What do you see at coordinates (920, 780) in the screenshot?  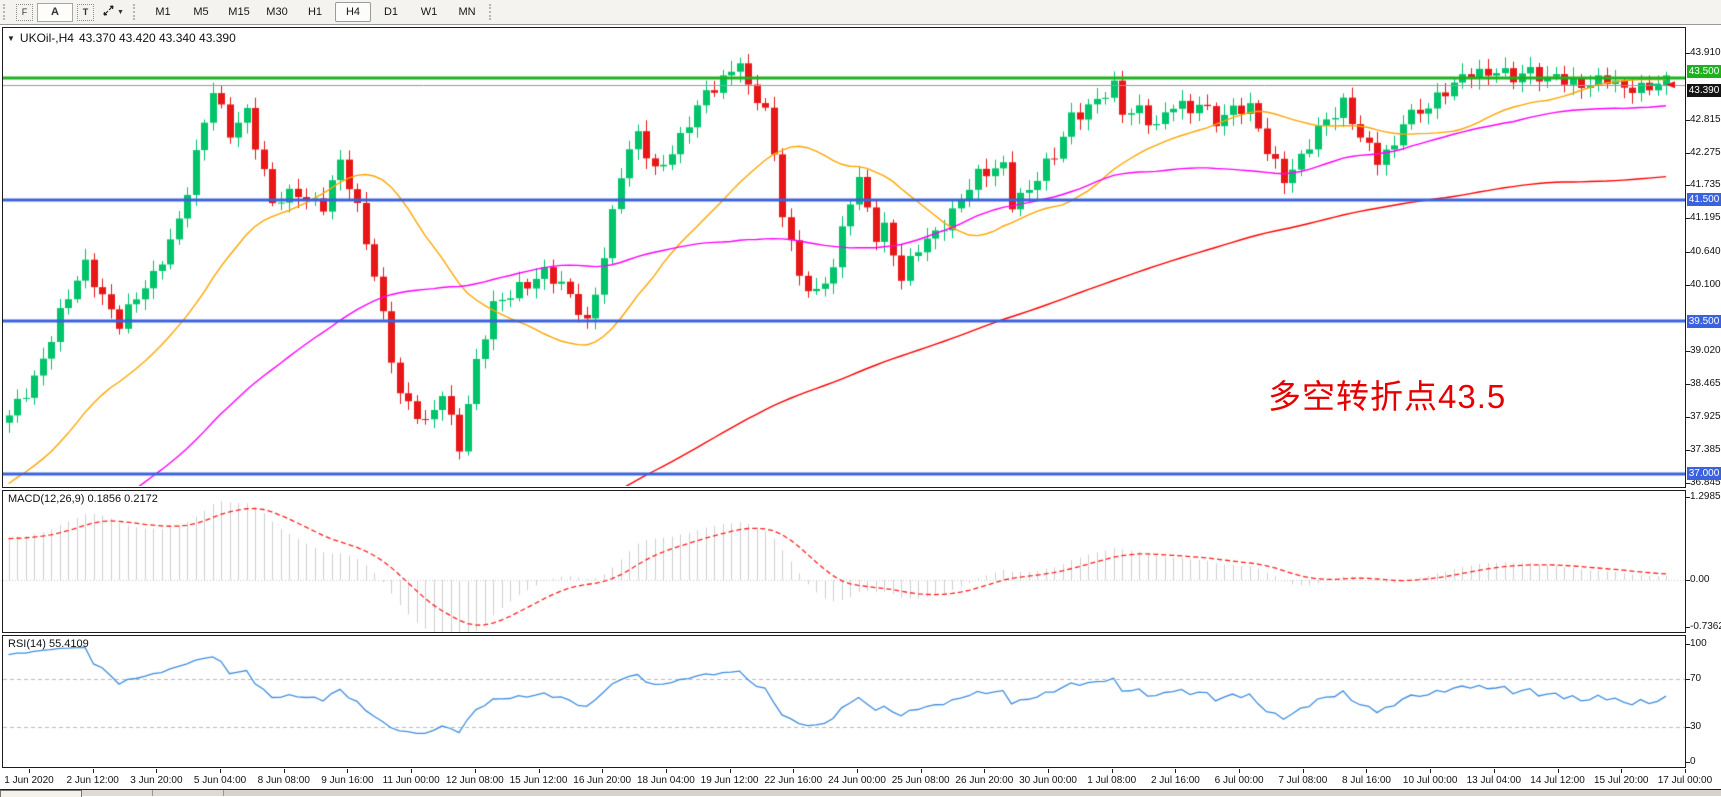 I see `time-axis-label: 25 Jun 08:00` at bounding box center [920, 780].